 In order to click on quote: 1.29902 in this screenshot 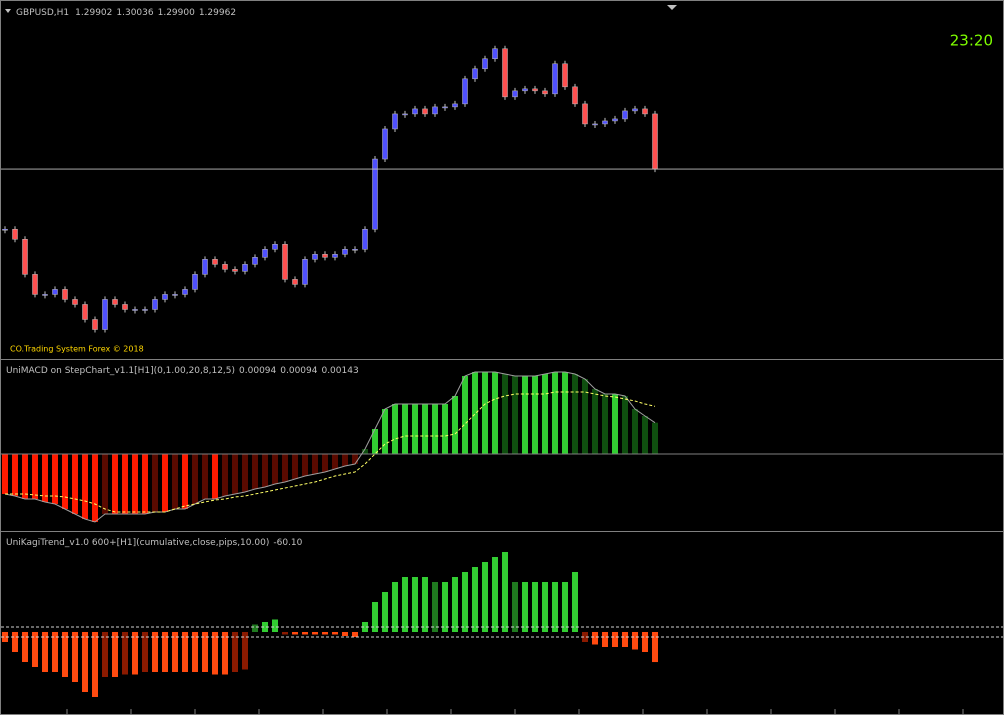, I will do `click(93, 13)`.